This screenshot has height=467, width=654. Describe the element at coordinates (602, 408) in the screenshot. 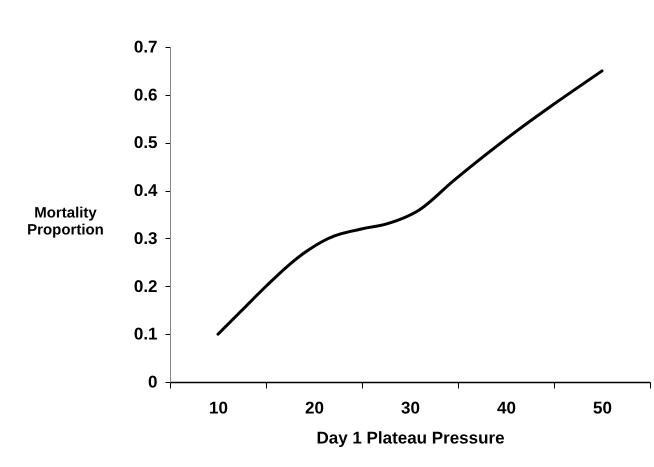

I see `x-tick-label: 50` at that location.